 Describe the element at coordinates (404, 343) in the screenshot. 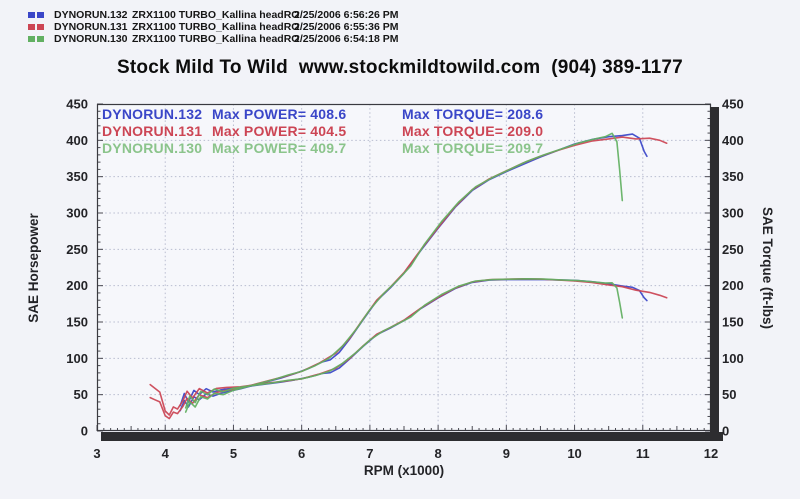

I see `torque-curve-DYNORUN.130` at that location.